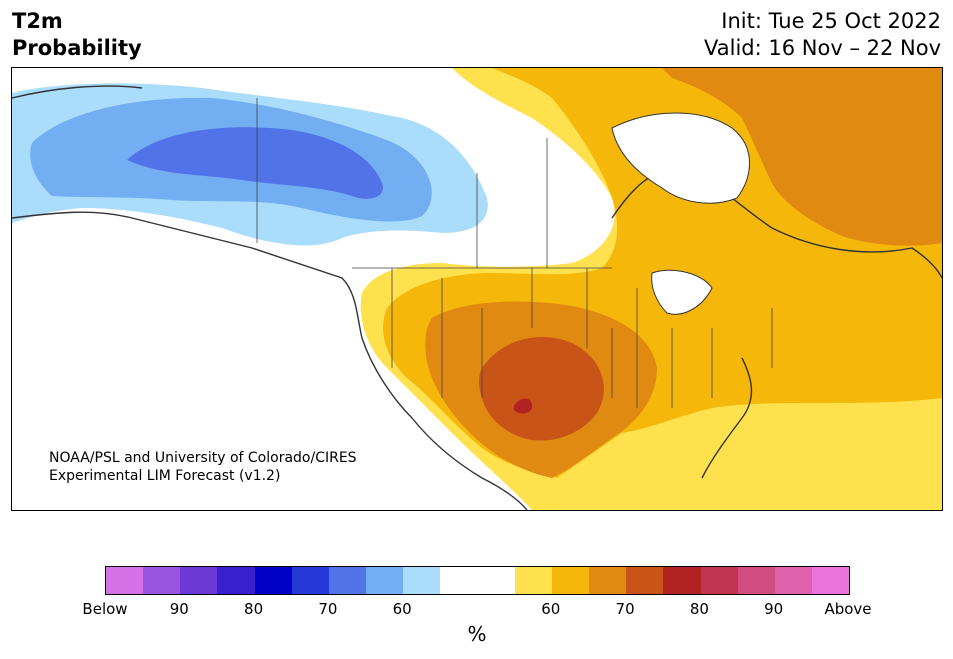 The width and height of the screenshot is (953, 659). Describe the element at coordinates (523, 406) in the screenshot. I see `warm-max-area` at that location.